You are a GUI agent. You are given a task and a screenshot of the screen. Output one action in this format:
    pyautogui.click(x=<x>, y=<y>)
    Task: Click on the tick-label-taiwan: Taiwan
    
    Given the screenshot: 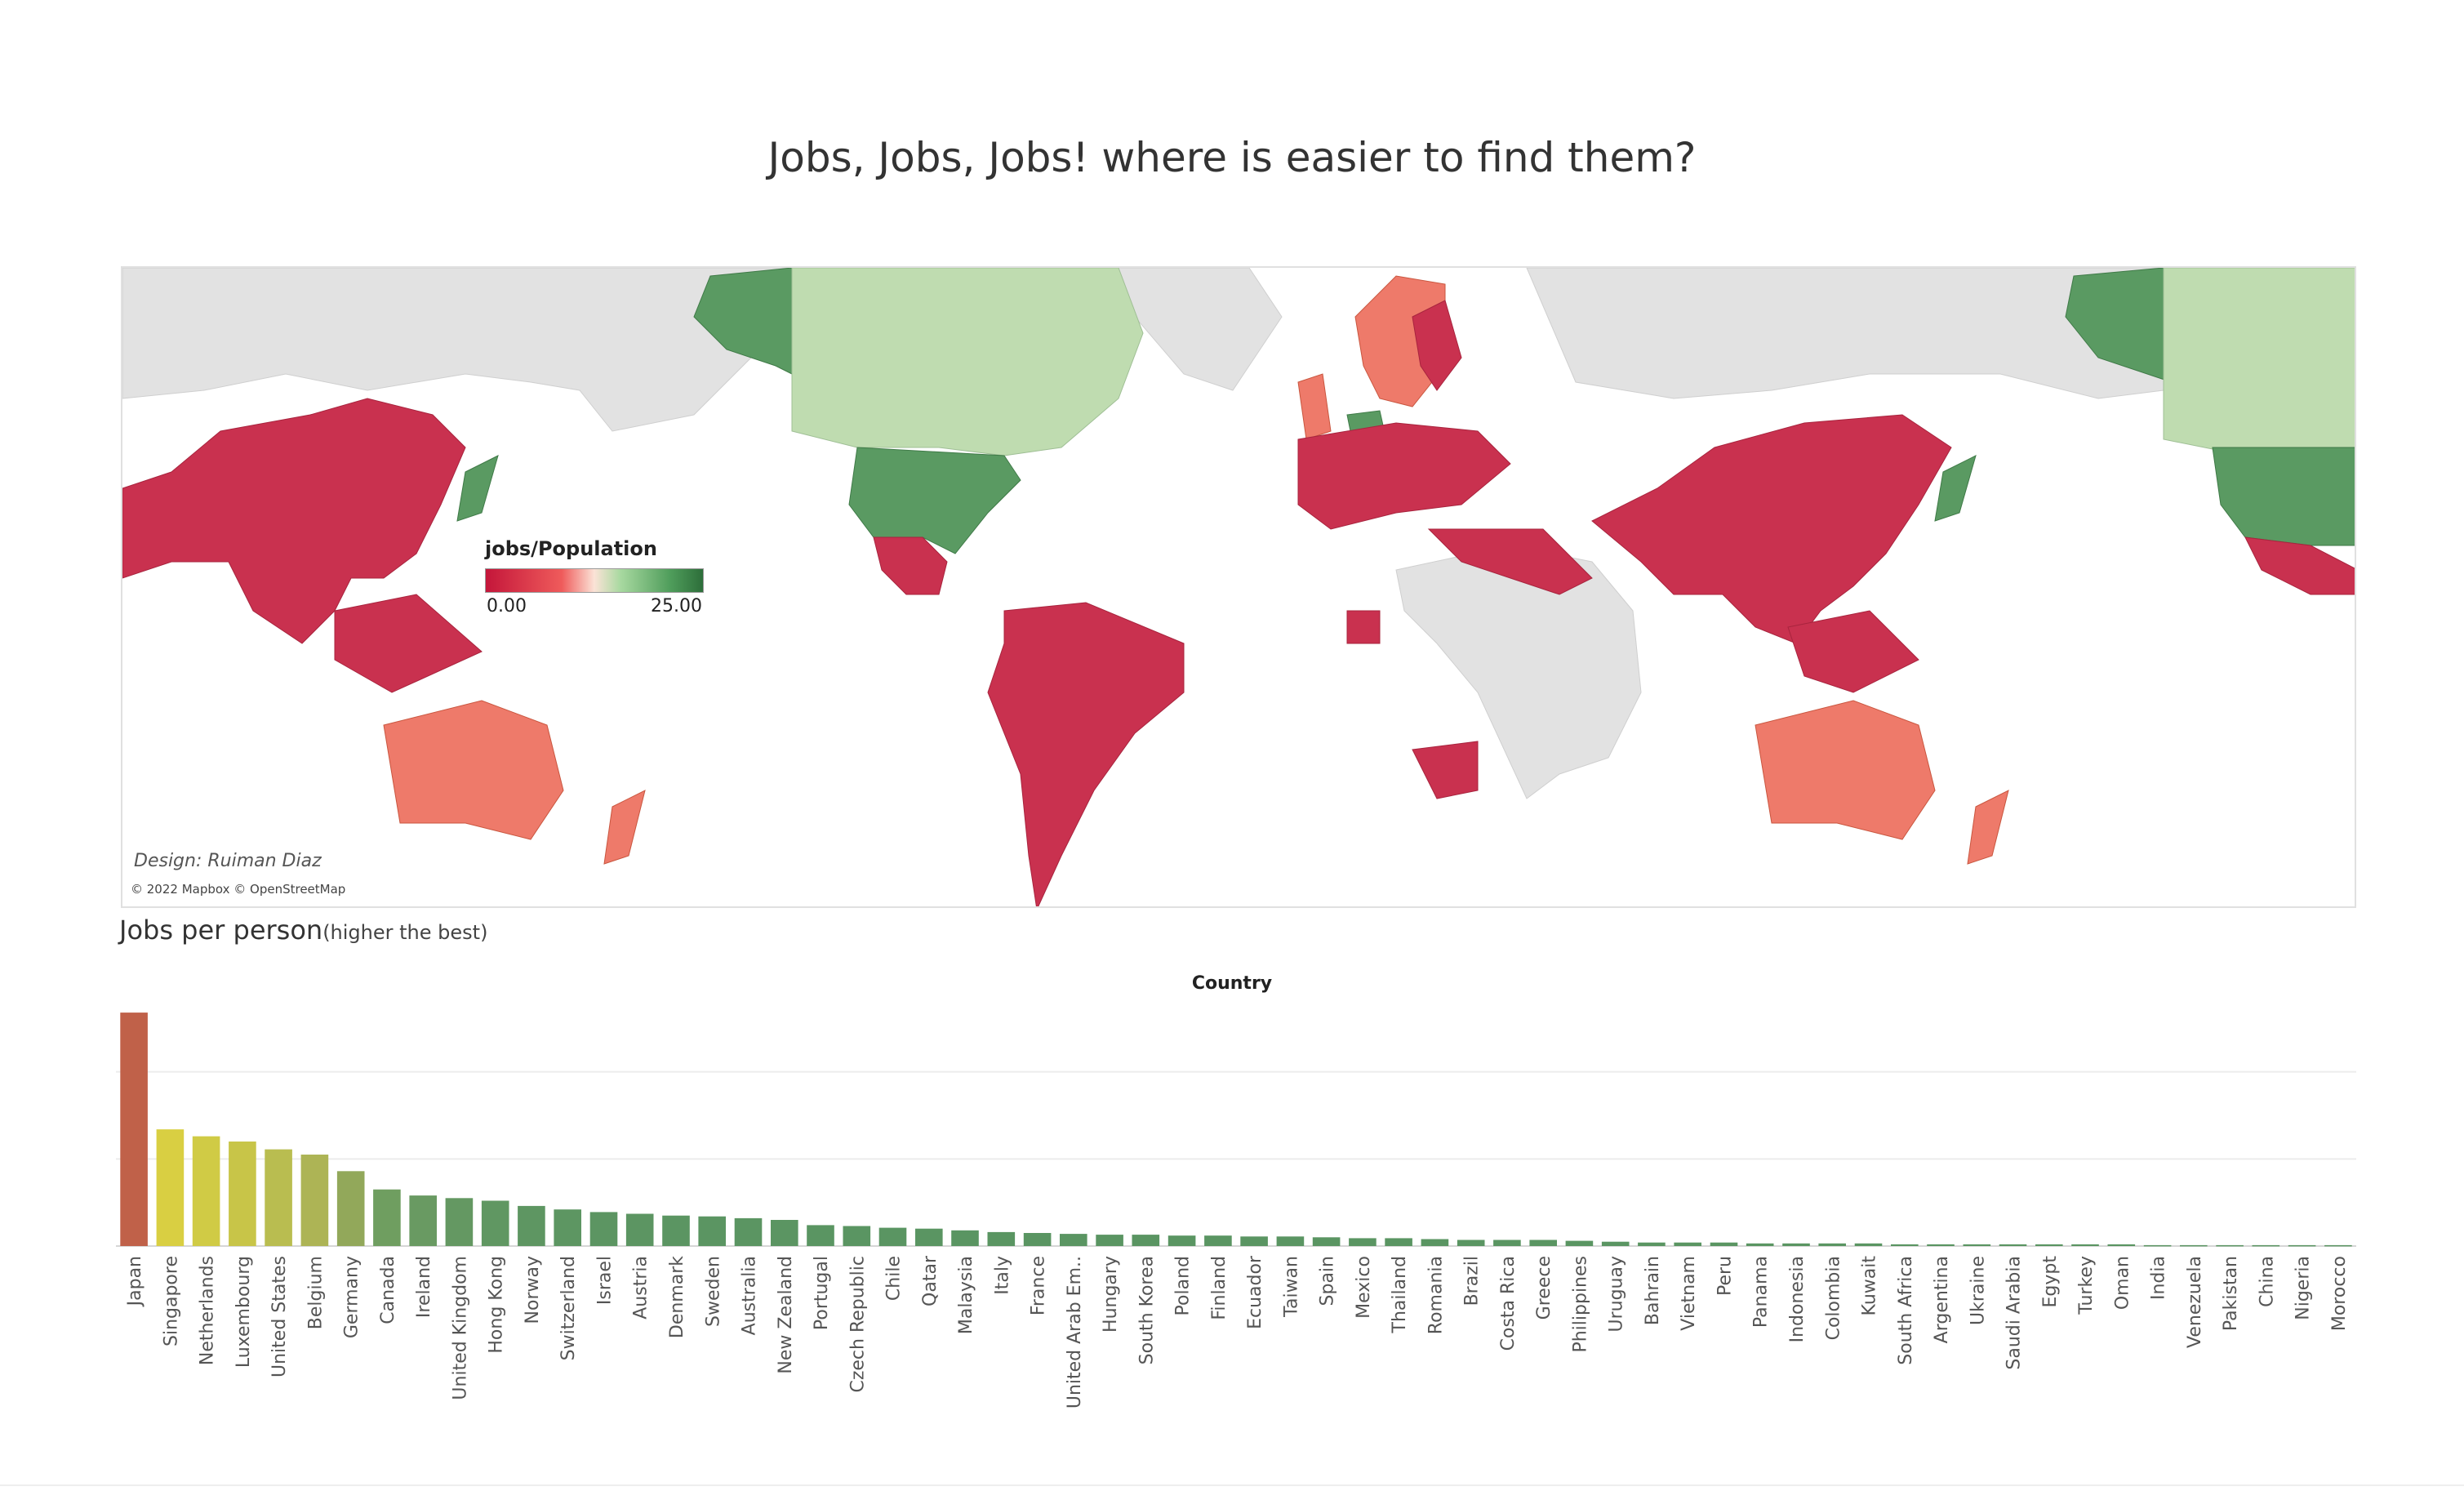 What is the action you would take?
    pyautogui.click(x=1291, y=1287)
    